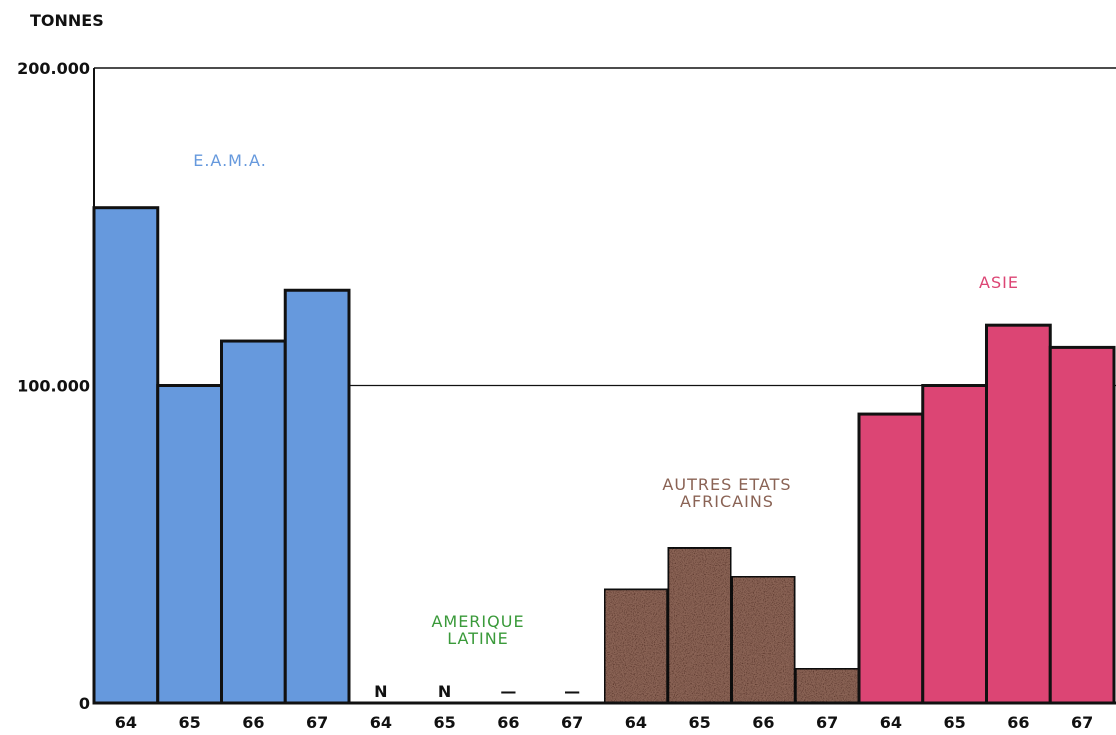 The width and height of the screenshot is (1116, 735). What do you see at coordinates (727, 501) in the screenshot?
I see `group-label: AFRICAINS` at bounding box center [727, 501].